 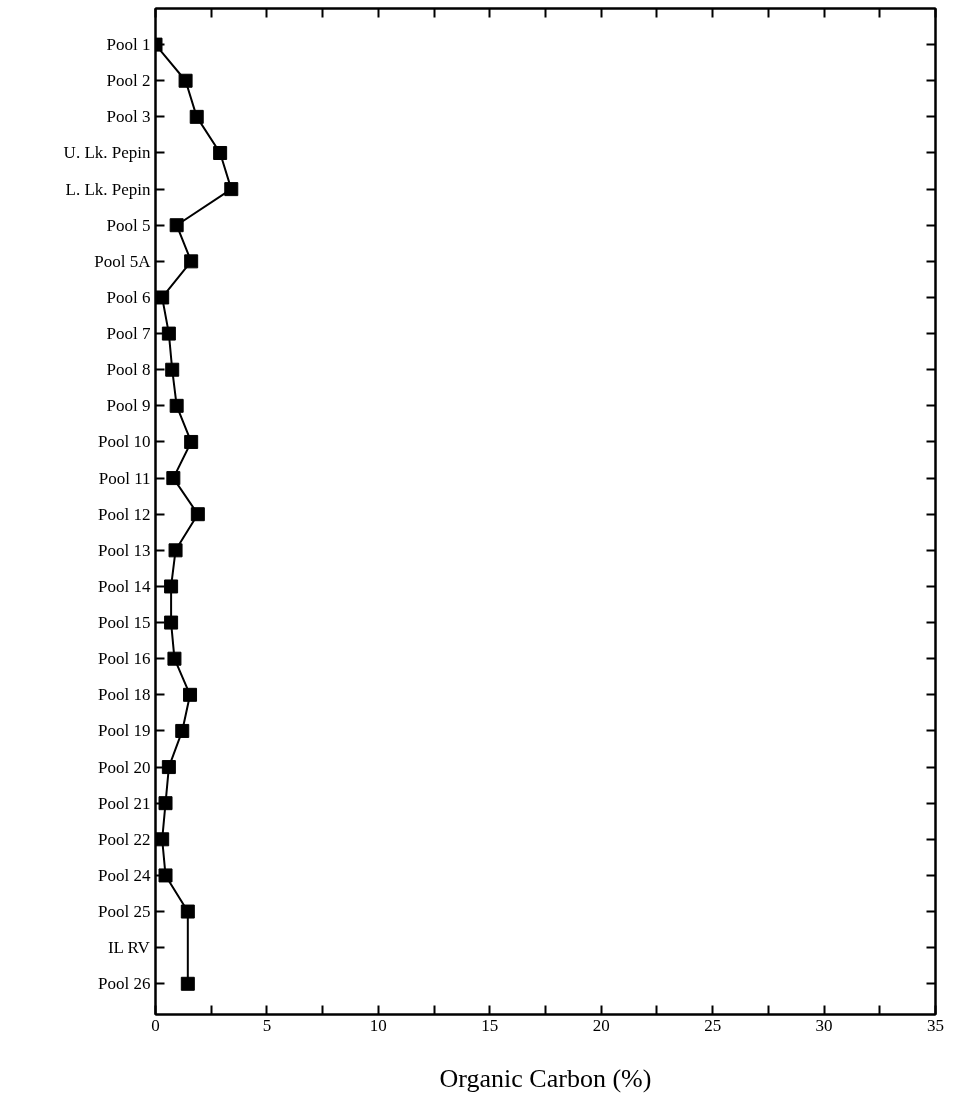 What do you see at coordinates (124, 875) in the screenshot?
I see `y-tick-label: Pool 24` at bounding box center [124, 875].